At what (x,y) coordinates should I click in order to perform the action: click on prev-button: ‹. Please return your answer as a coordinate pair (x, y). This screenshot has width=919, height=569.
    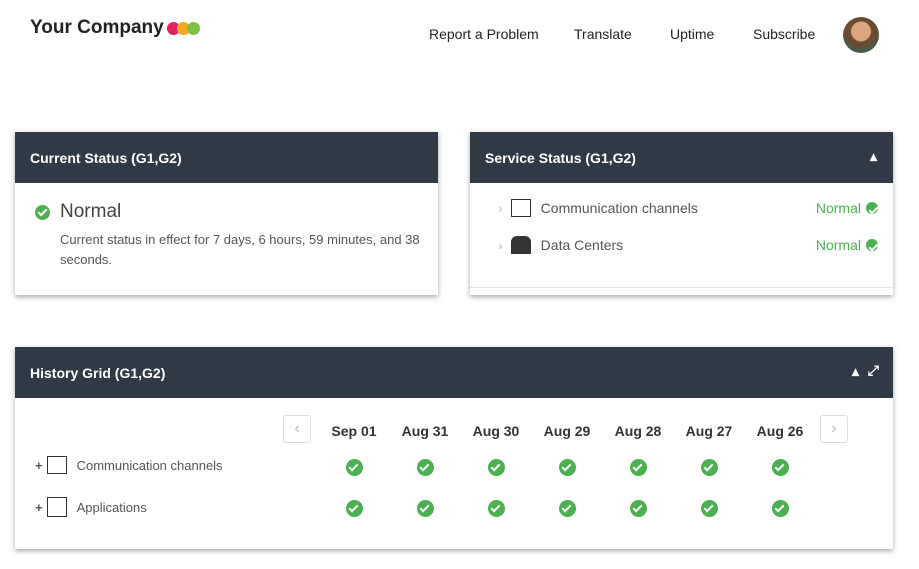
    Looking at the image, I should click on (297, 429).